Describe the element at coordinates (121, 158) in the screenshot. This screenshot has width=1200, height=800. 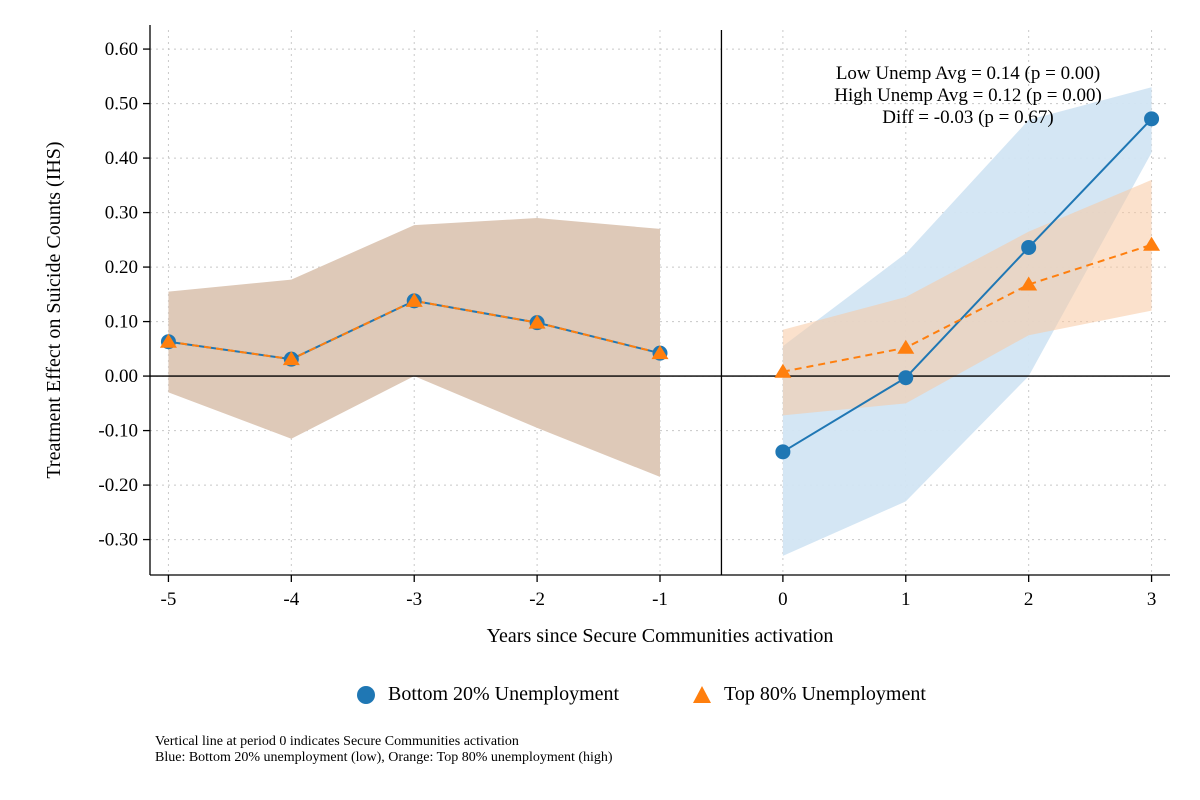
I see `y-tick-label: 0.40` at that location.